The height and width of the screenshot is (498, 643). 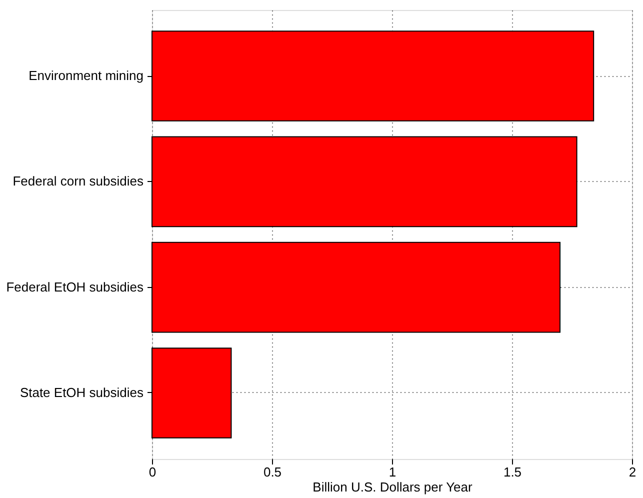 What do you see at coordinates (86, 76) in the screenshot?
I see `y-tick-label: Environment mining` at bounding box center [86, 76].